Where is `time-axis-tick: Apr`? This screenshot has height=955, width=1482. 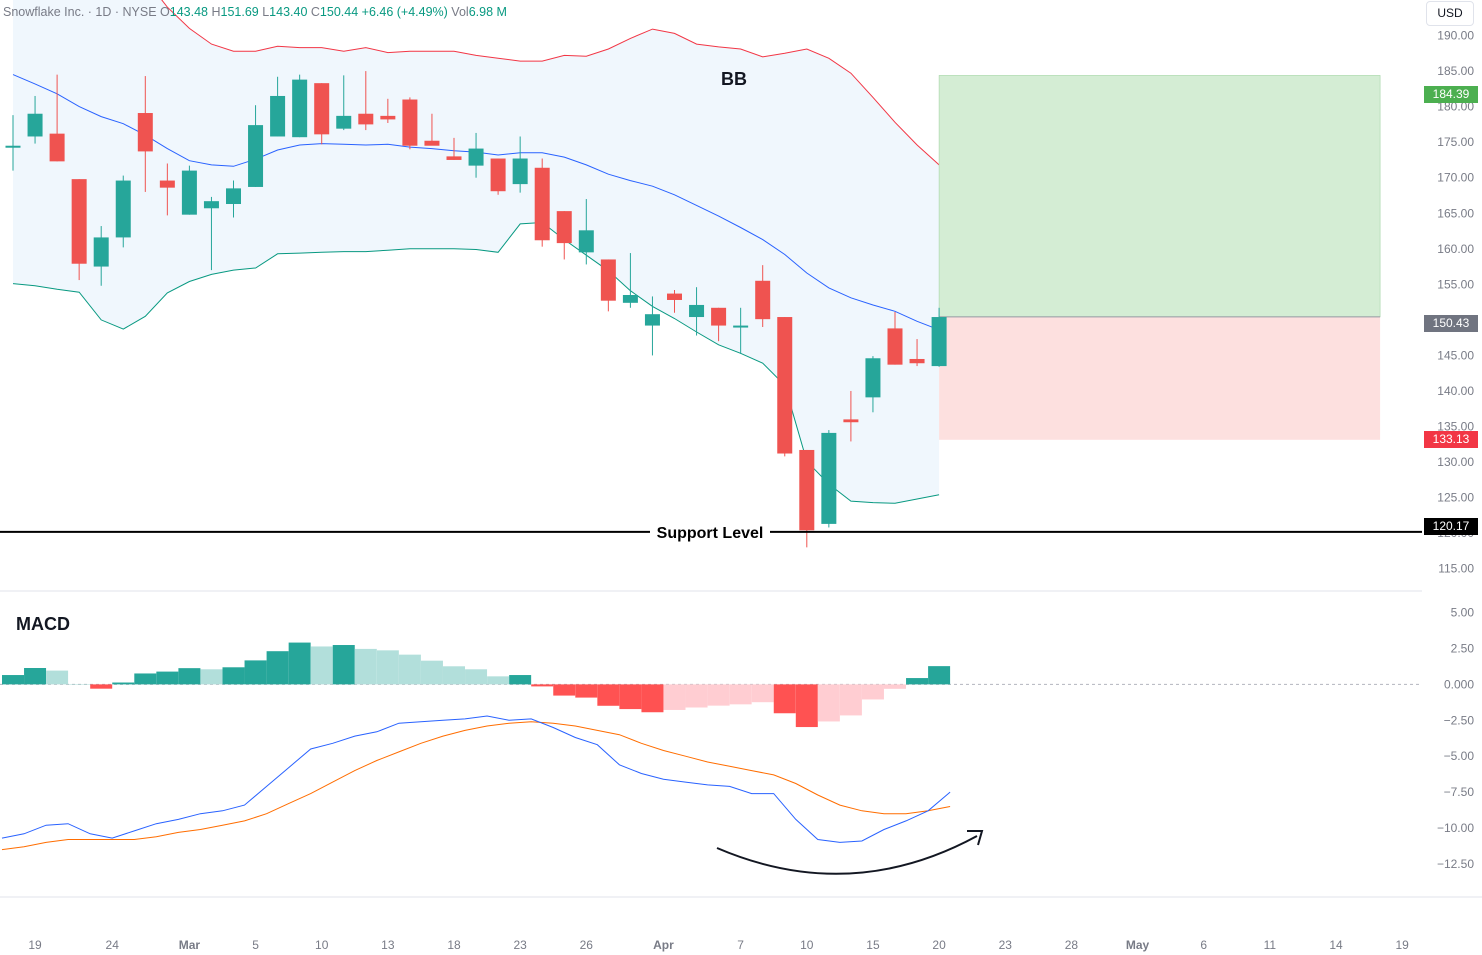
time-axis-tick: Apr is located at coordinates (663, 945).